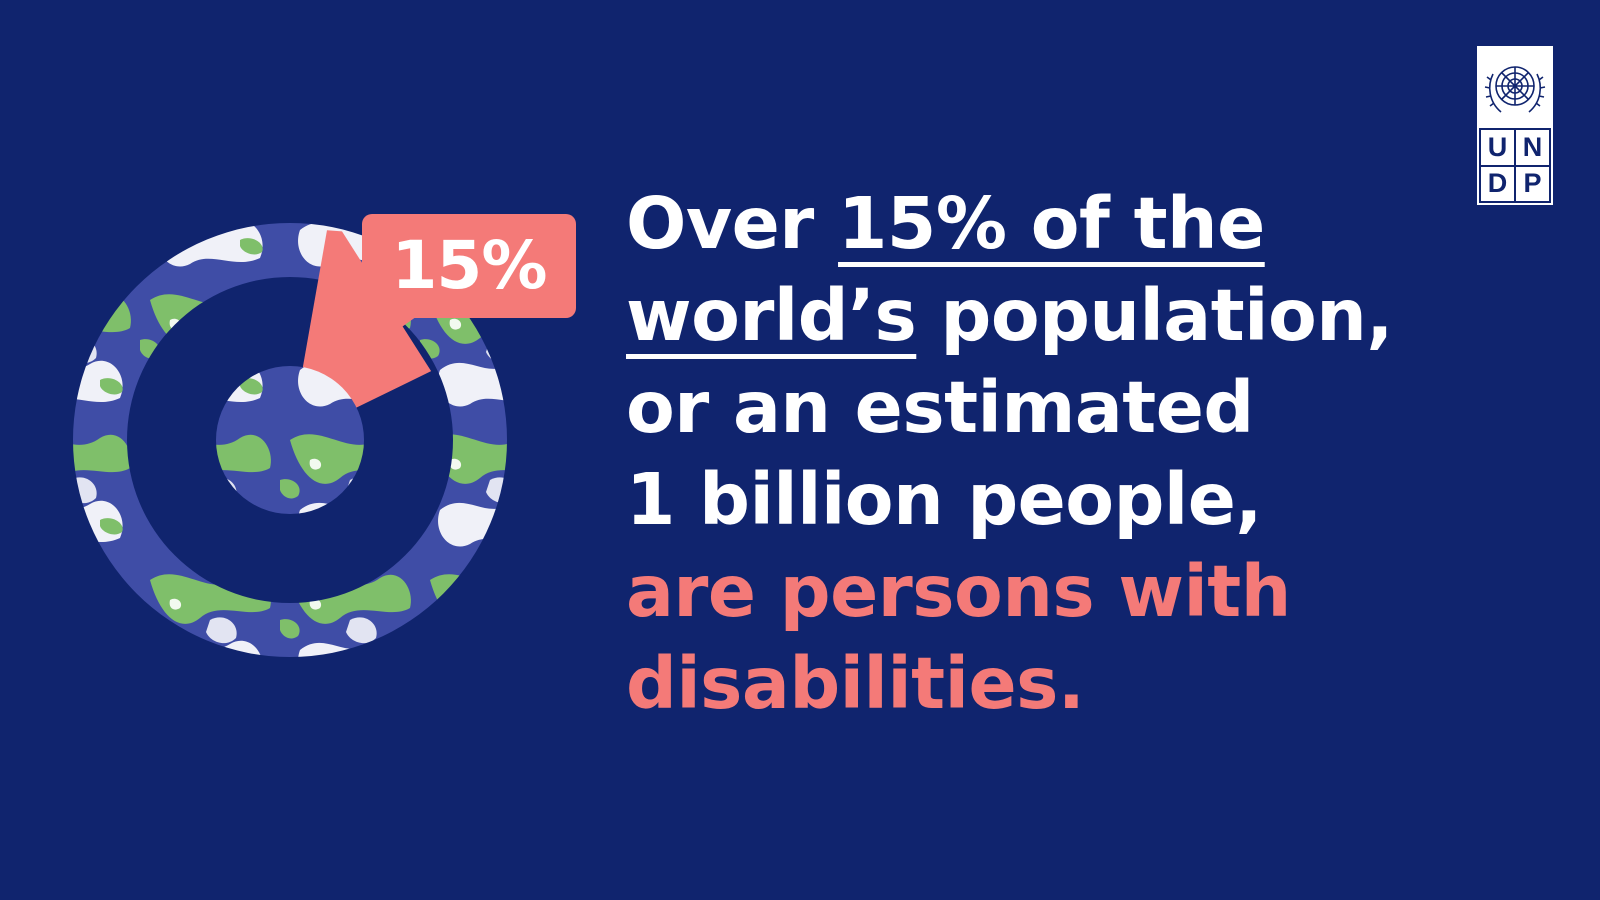  I want to click on headline-line-4: 1 billion people,, so click(944, 499).